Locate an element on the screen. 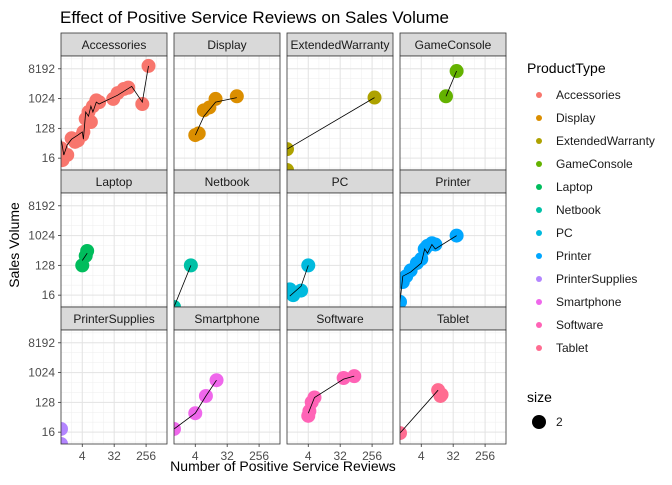 Image resolution: width=672 pixels, height=485 pixels. facet-strip-label: Software is located at coordinates (340, 319).